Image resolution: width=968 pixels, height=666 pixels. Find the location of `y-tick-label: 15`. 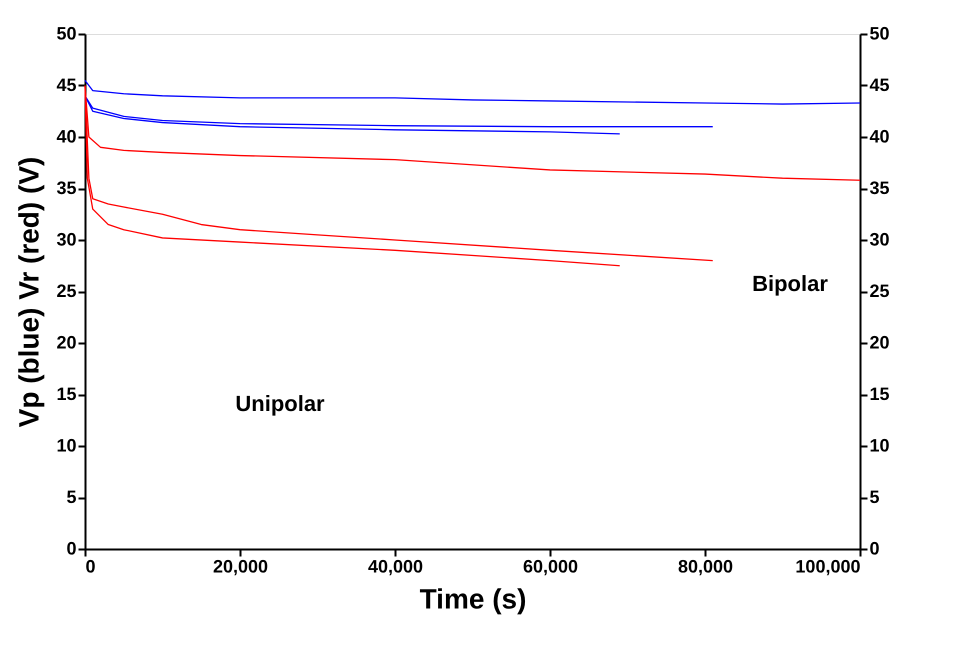

y-tick-label: 15 is located at coordinates (66, 394).